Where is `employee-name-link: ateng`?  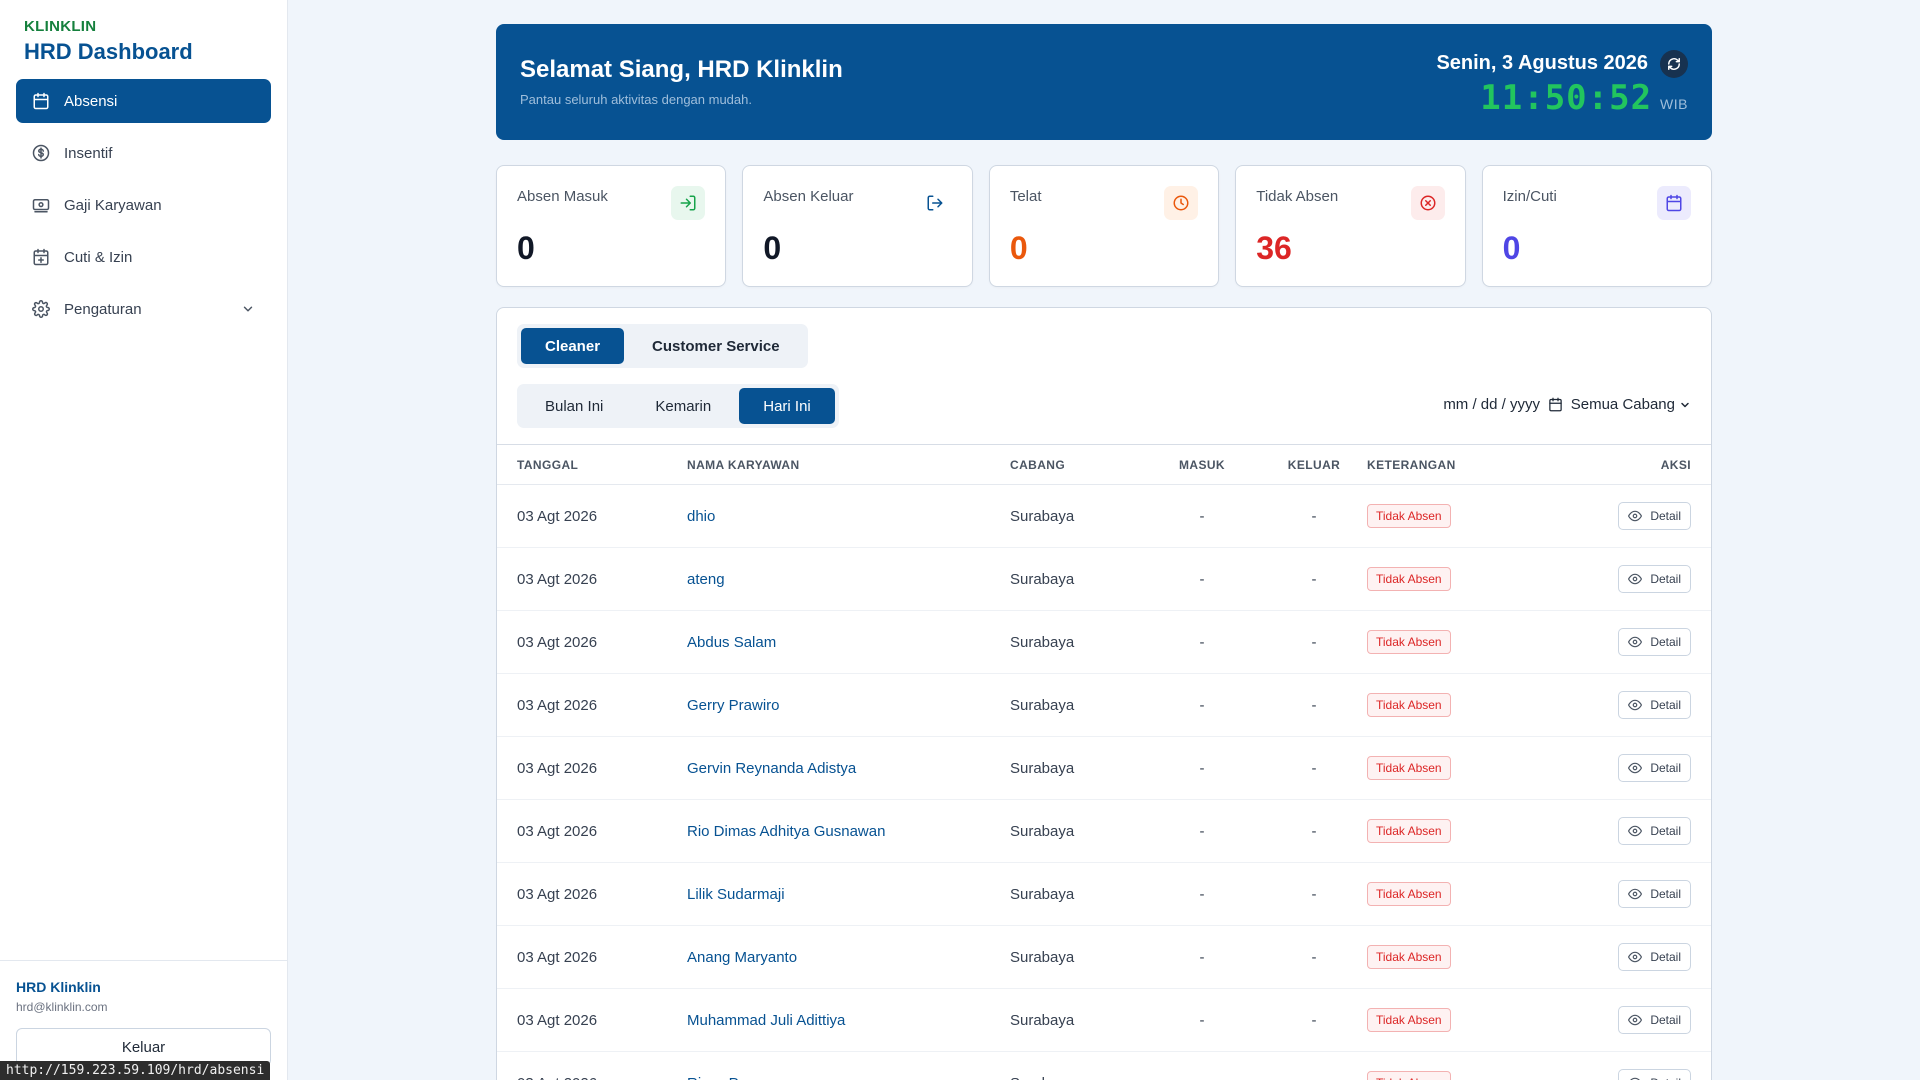
employee-name-link: ateng is located at coordinates (706, 579).